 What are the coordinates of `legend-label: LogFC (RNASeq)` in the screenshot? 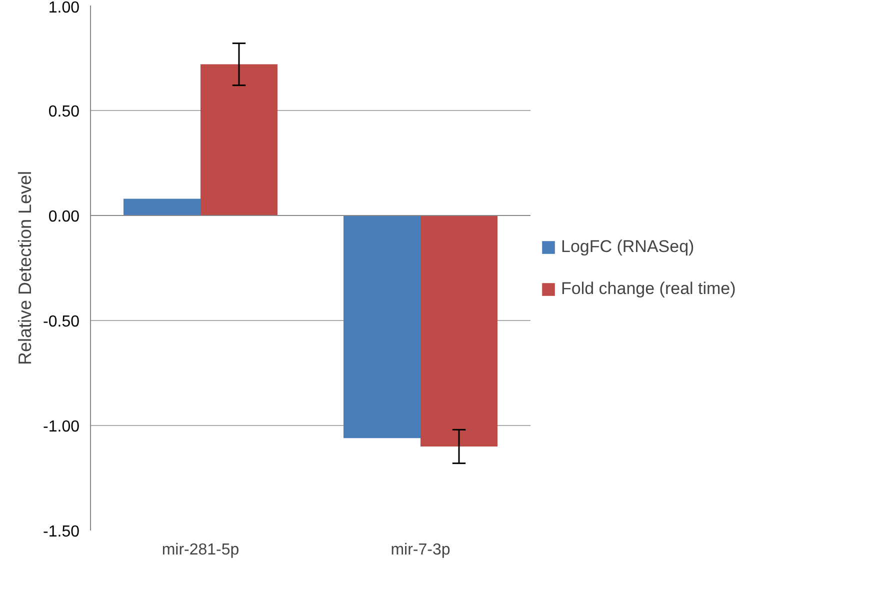 It's located at (627, 246).